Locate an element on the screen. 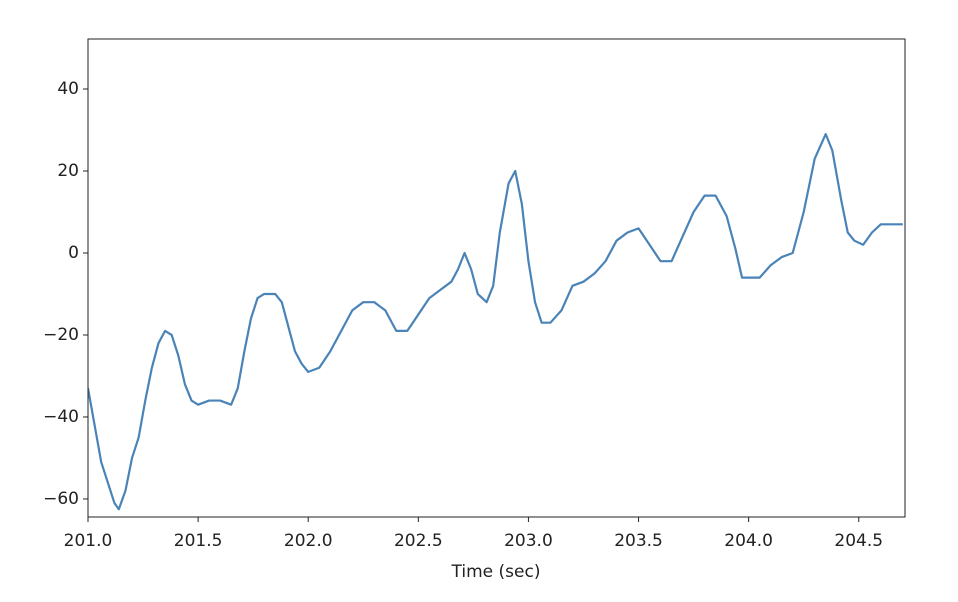 The image size is (958, 602). x-tick-label: 201.0 is located at coordinates (88, 541).